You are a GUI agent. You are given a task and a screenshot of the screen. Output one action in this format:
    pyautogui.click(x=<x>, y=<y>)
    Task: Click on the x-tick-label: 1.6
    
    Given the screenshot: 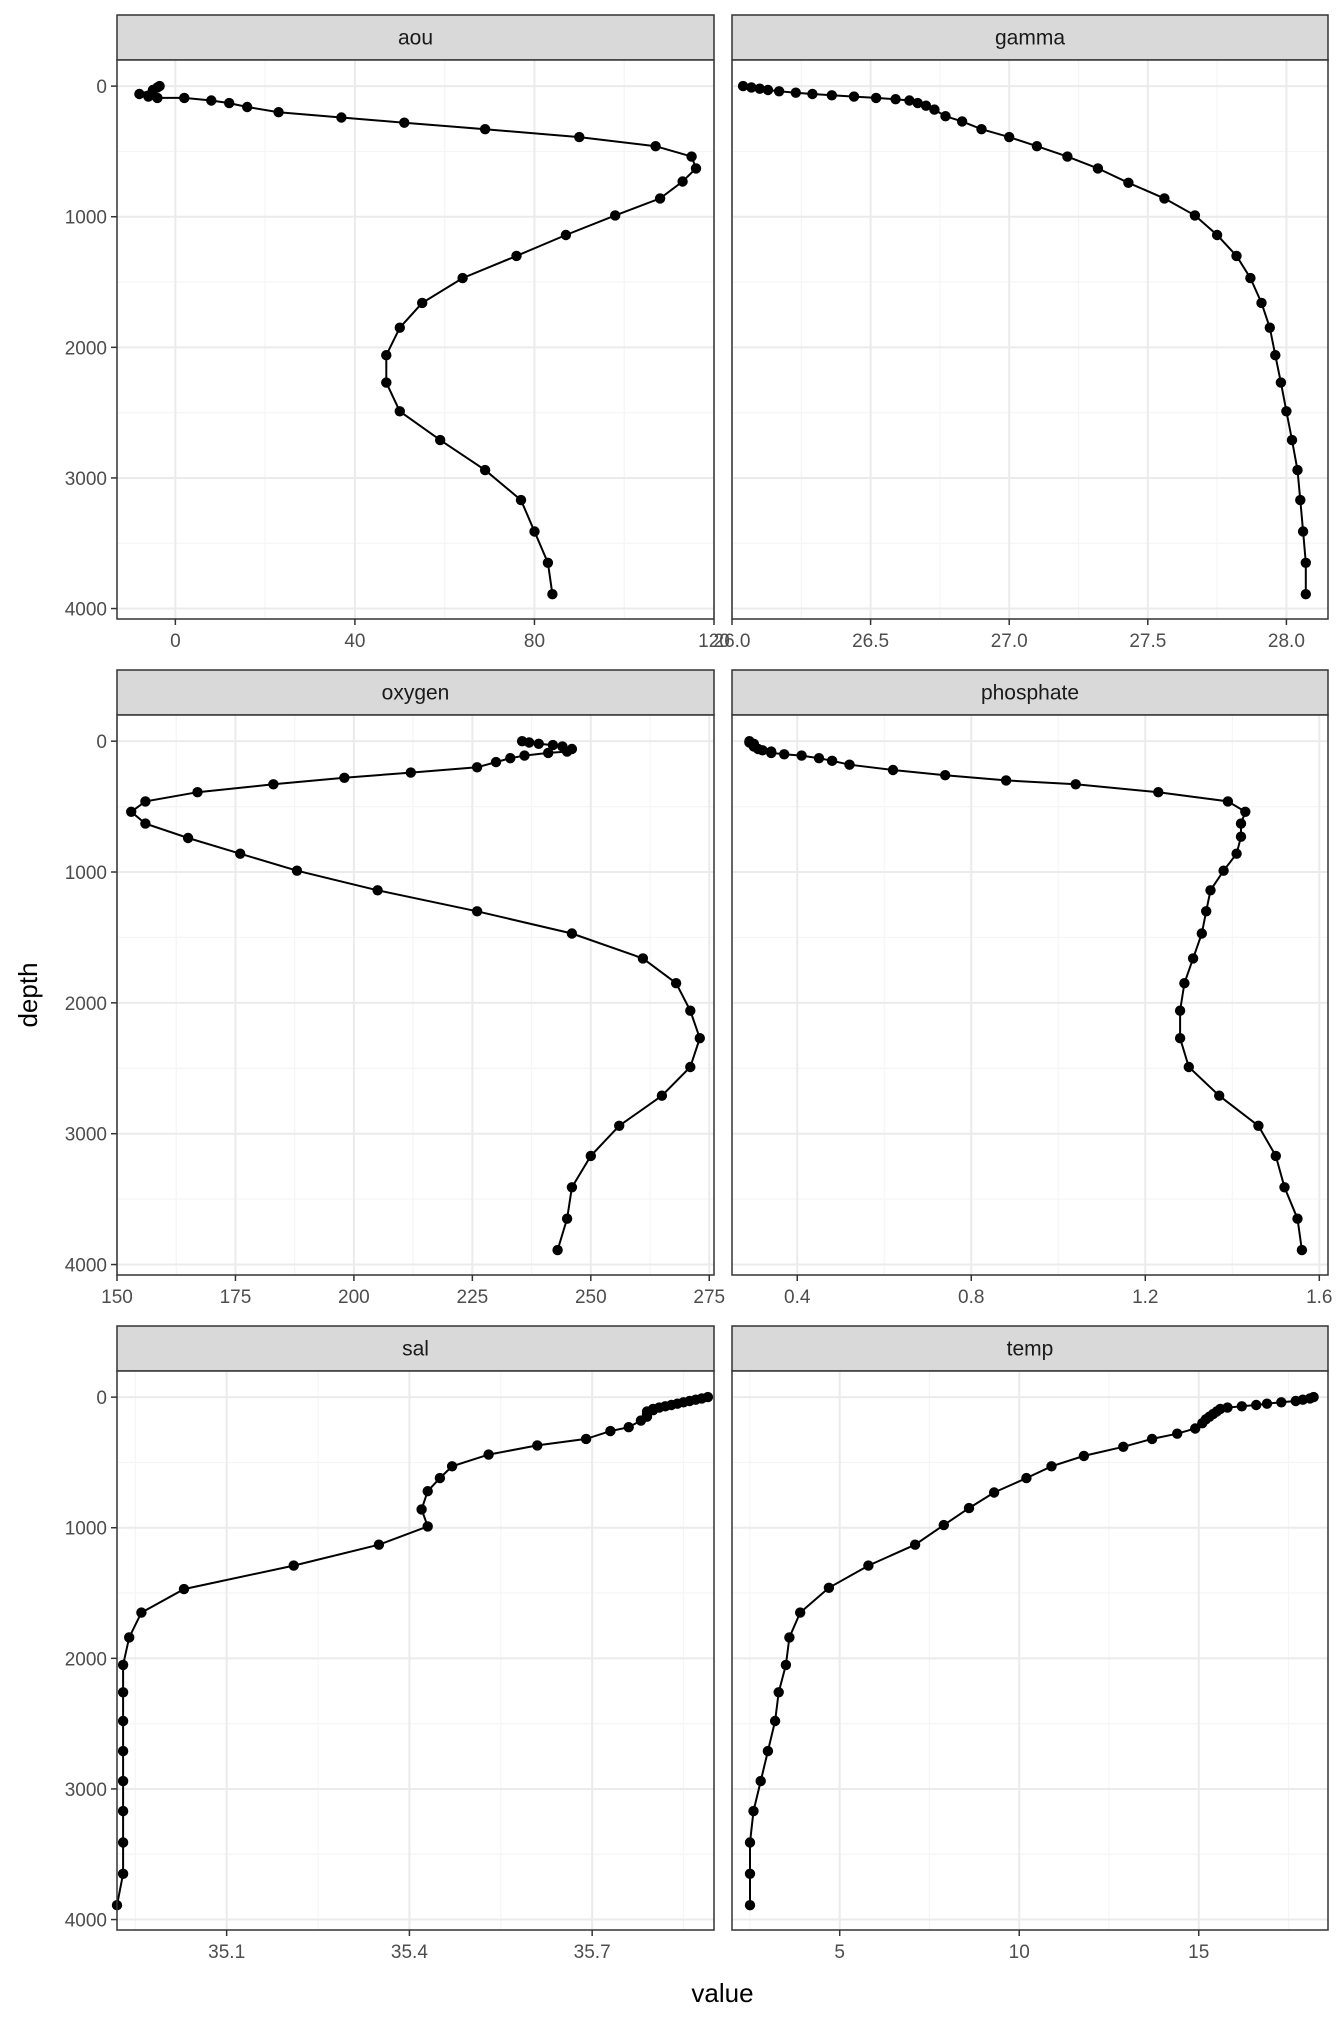 What is the action you would take?
    pyautogui.click(x=1319, y=1297)
    